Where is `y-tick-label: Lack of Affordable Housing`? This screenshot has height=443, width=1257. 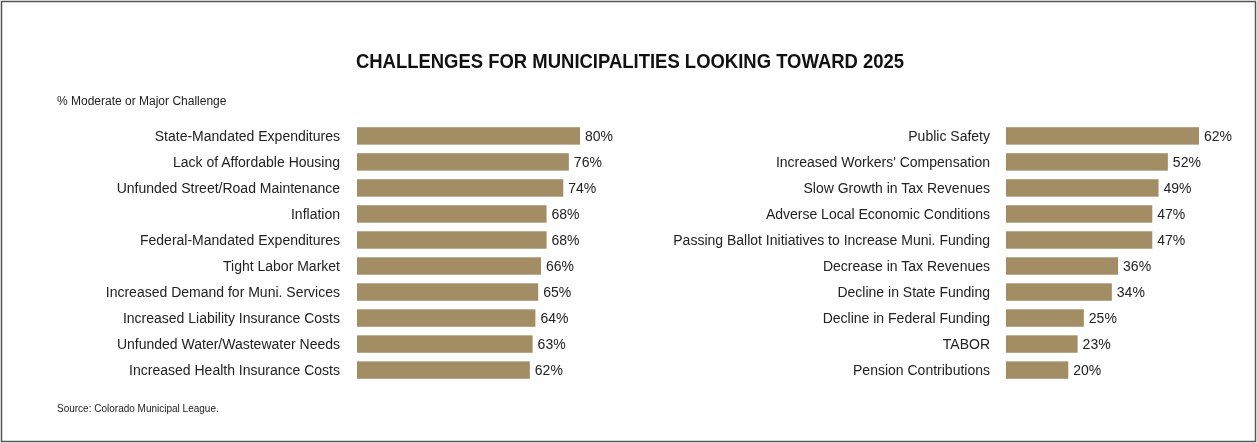 y-tick-label: Lack of Affordable Housing is located at coordinates (256, 161).